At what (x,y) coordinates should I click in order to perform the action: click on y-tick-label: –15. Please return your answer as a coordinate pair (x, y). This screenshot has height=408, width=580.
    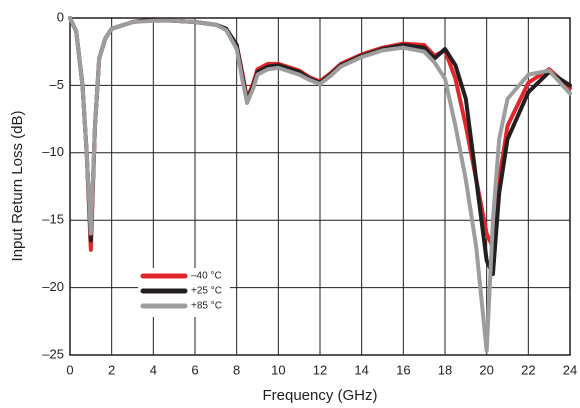
    Looking at the image, I should click on (53, 219).